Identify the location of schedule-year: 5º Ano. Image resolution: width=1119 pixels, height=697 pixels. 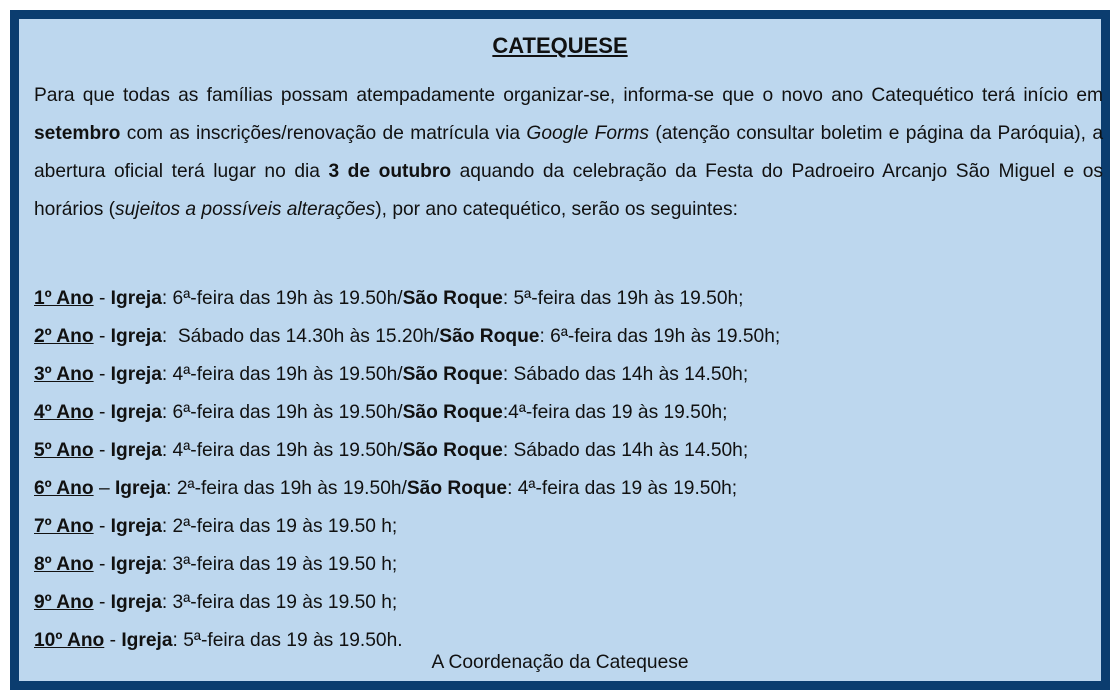
(64, 450).